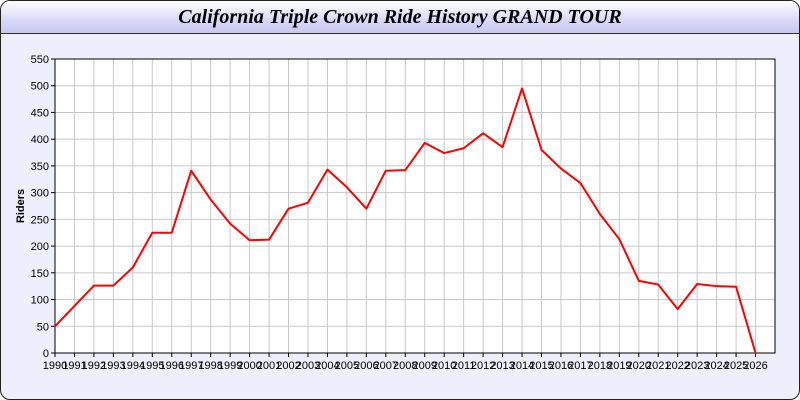  Describe the element at coordinates (40, 140) in the screenshot. I see `y-tick-label: 400` at that location.